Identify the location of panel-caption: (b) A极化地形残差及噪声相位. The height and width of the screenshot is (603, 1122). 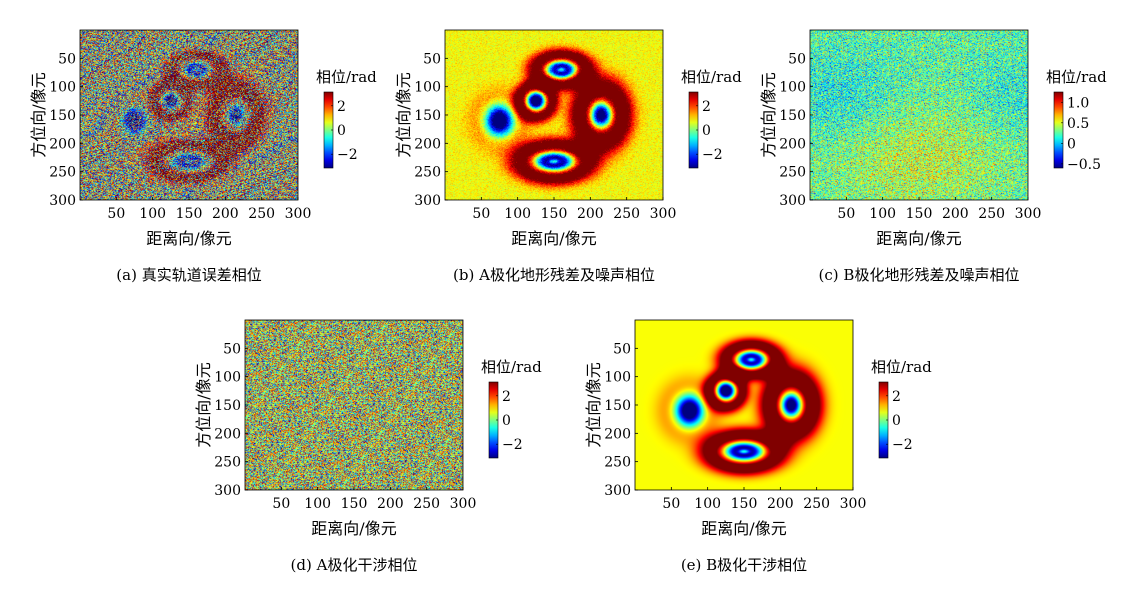
(554, 275).